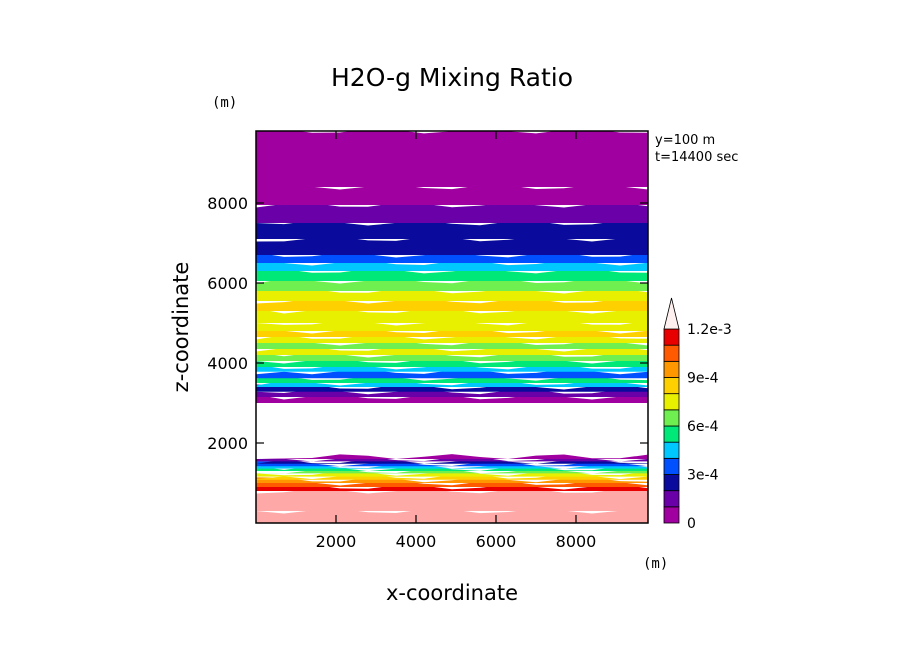 The height and width of the screenshot is (654, 904). What do you see at coordinates (671, 313) in the screenshot?
I see `colorbar-extend-arrow` at bounding box center [671, 313].